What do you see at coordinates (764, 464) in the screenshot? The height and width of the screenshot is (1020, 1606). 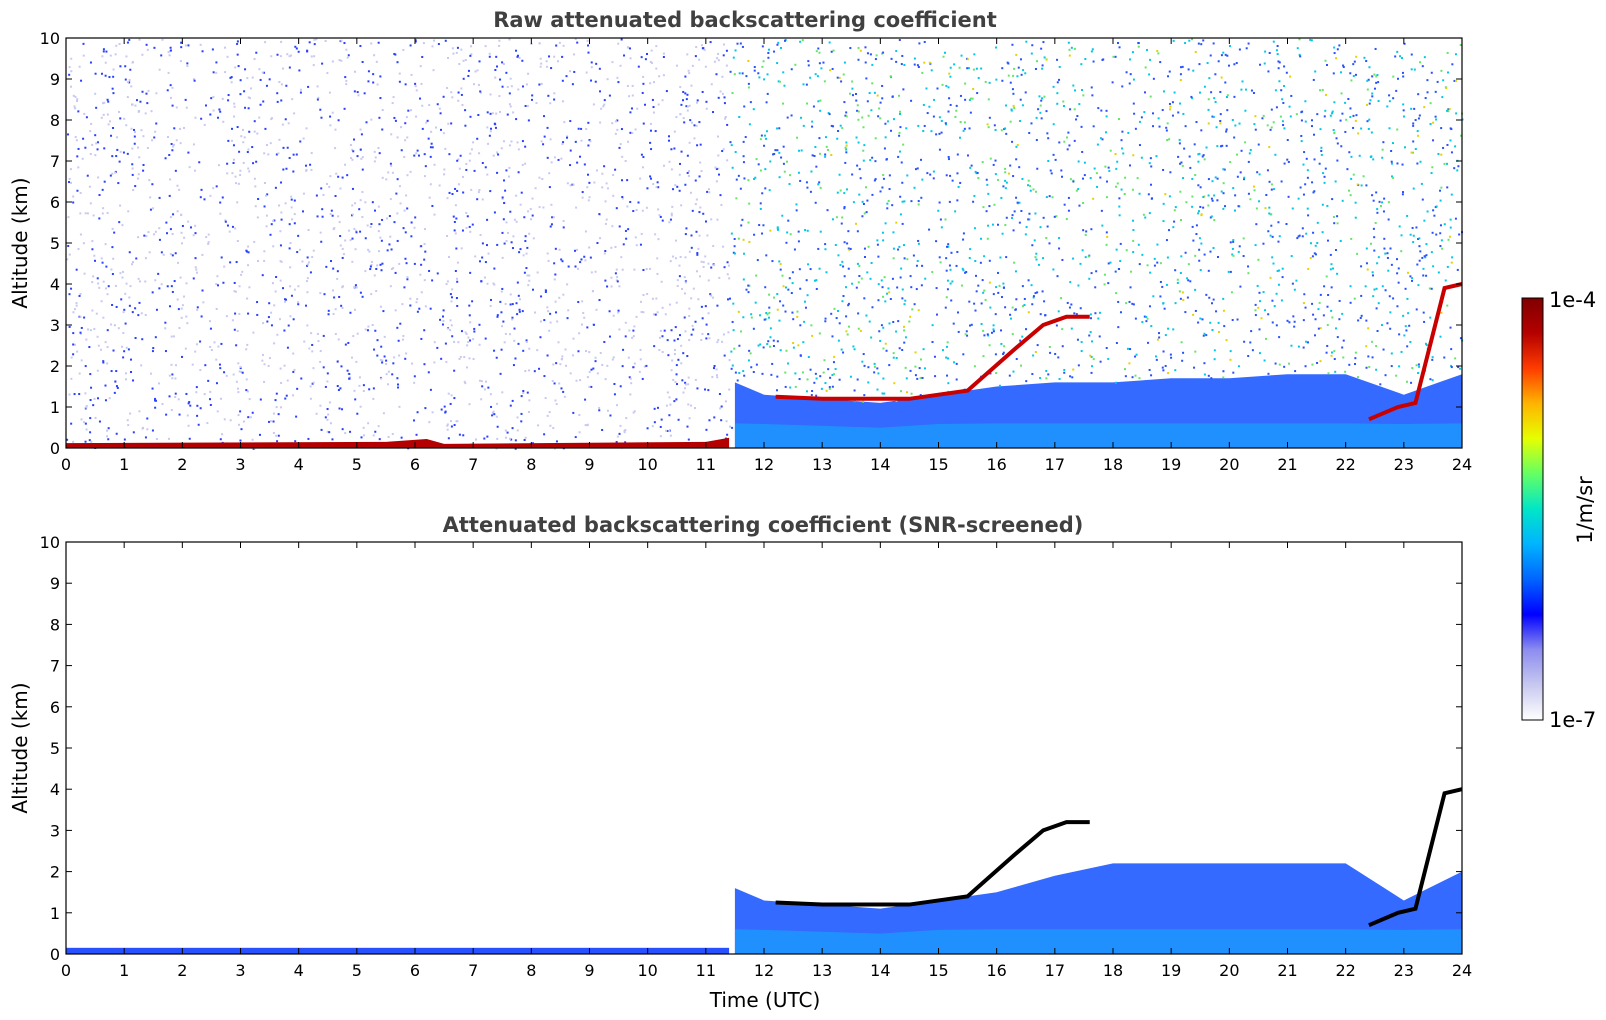 I see `top-x-tick-label: 12` at bounding box center [764, 464].